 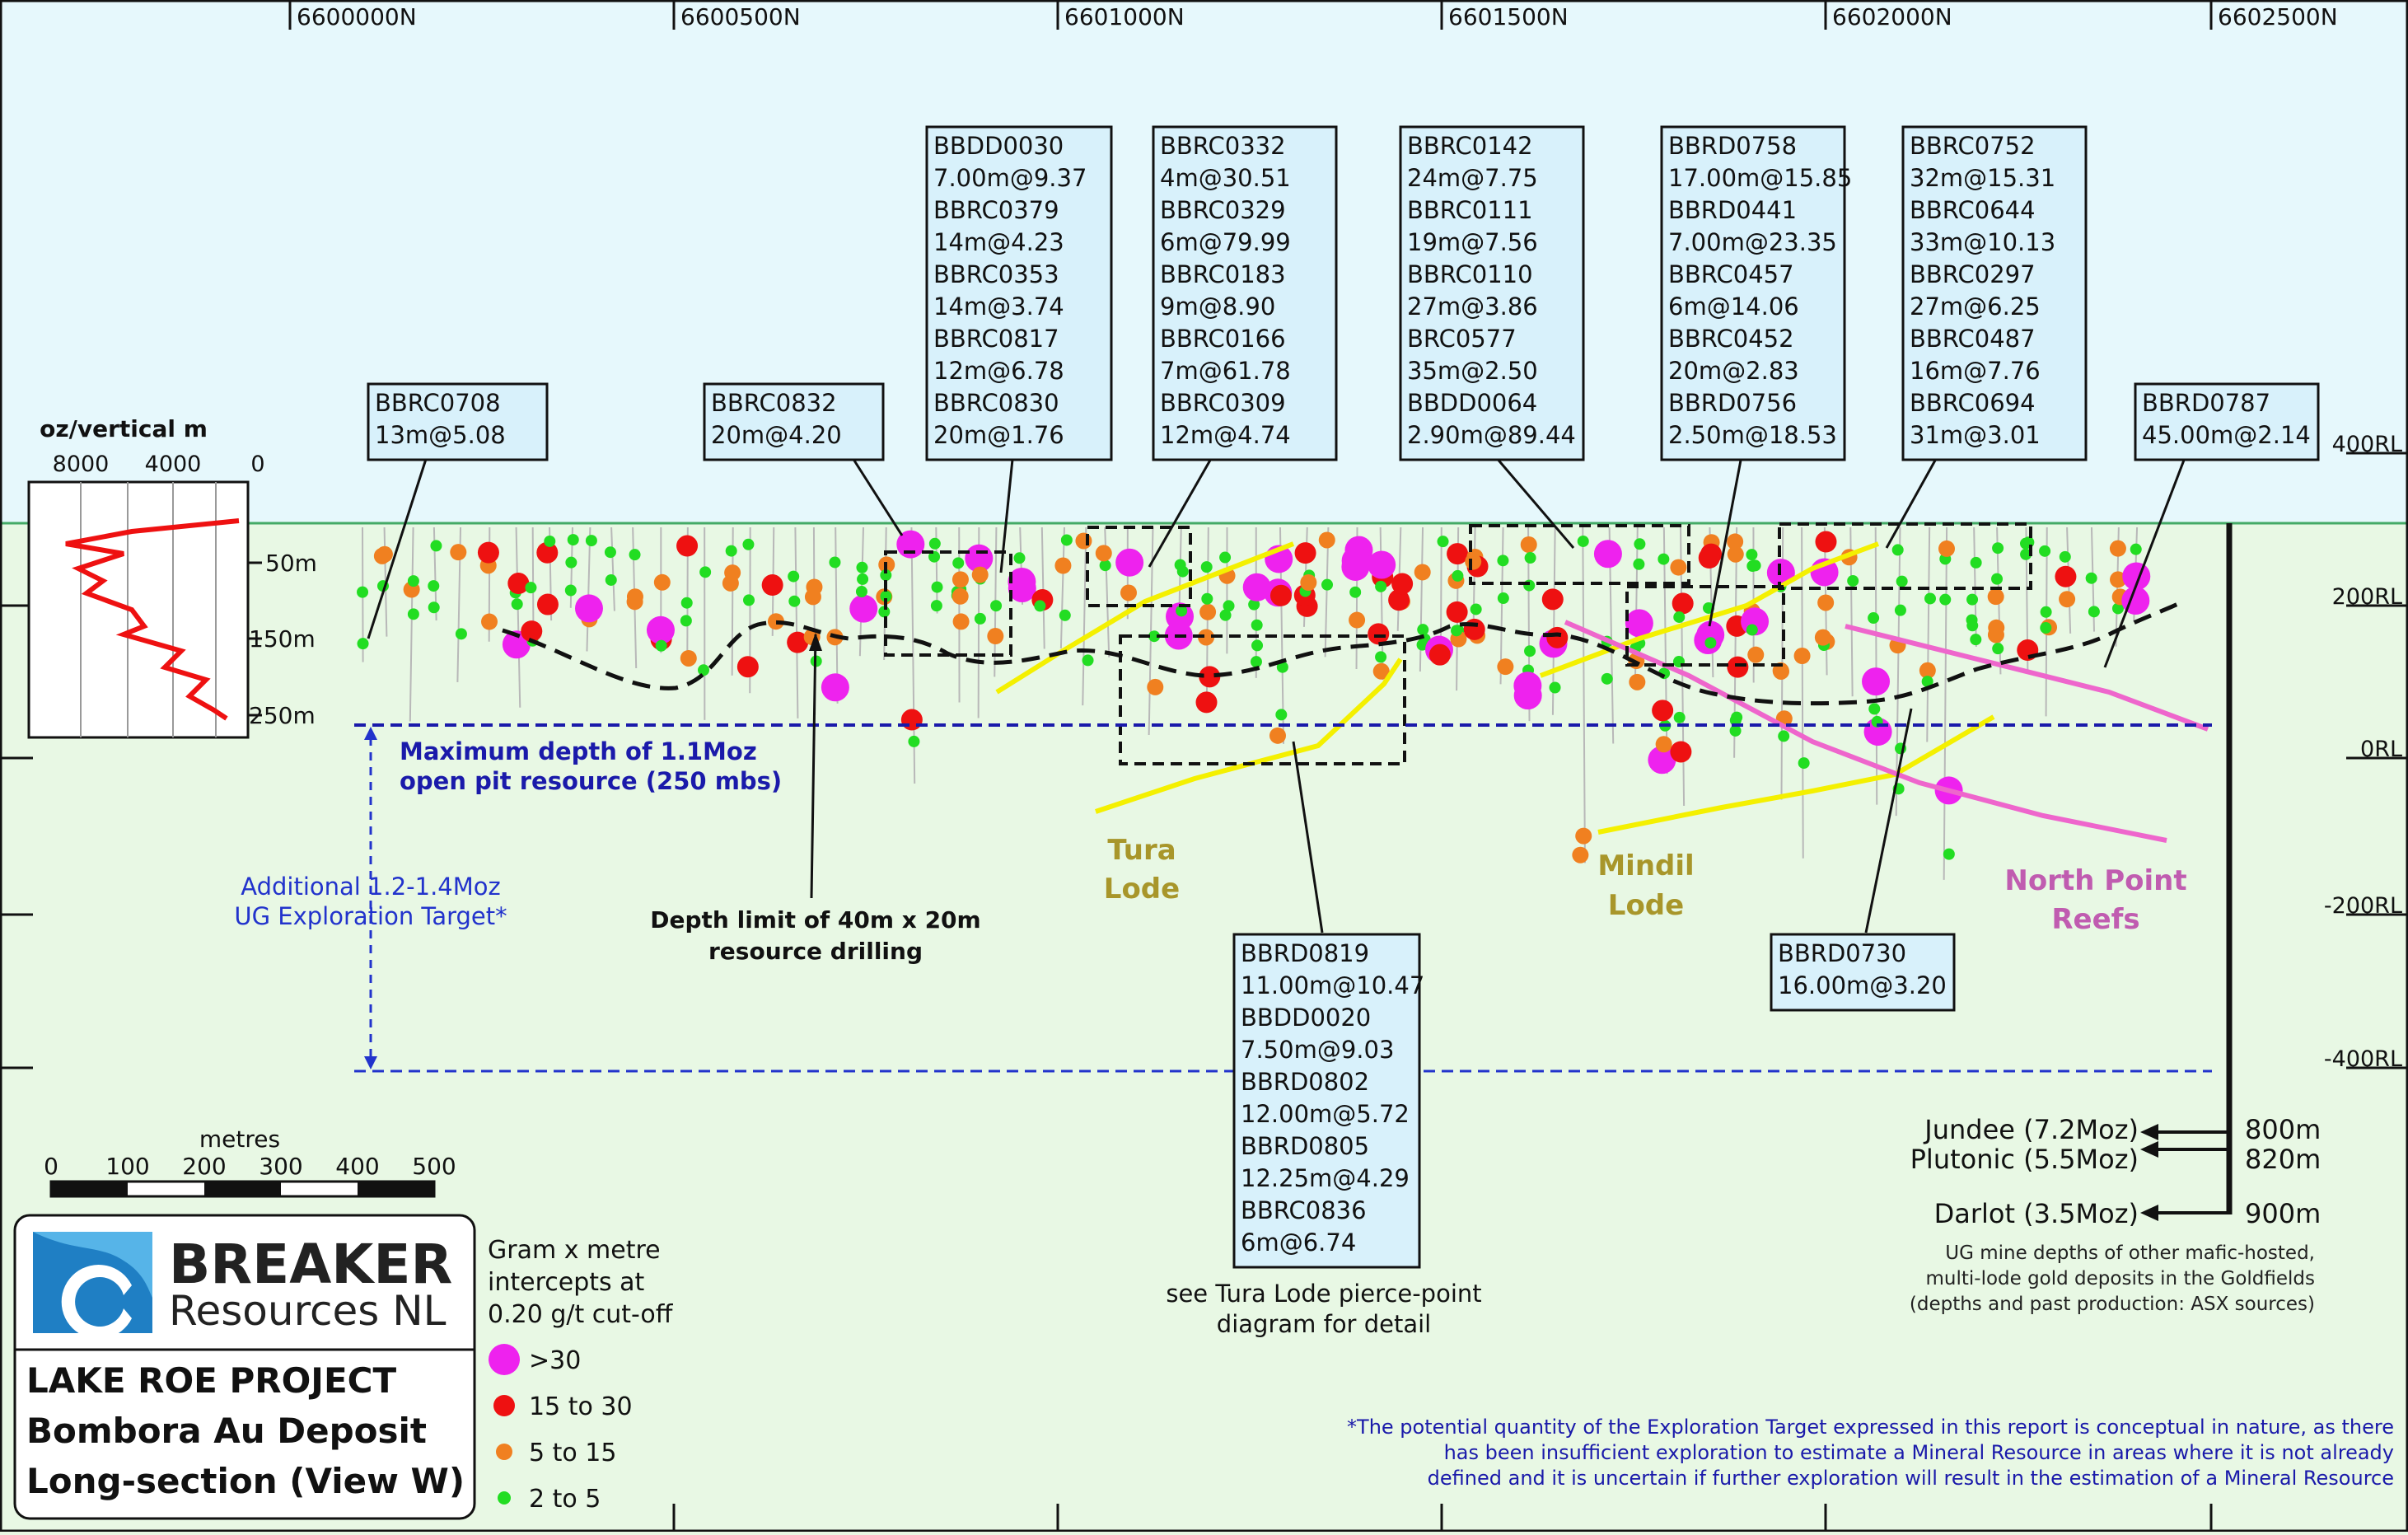 I want to click on scale-tick-label: 100, so click(x=127, y=1166).